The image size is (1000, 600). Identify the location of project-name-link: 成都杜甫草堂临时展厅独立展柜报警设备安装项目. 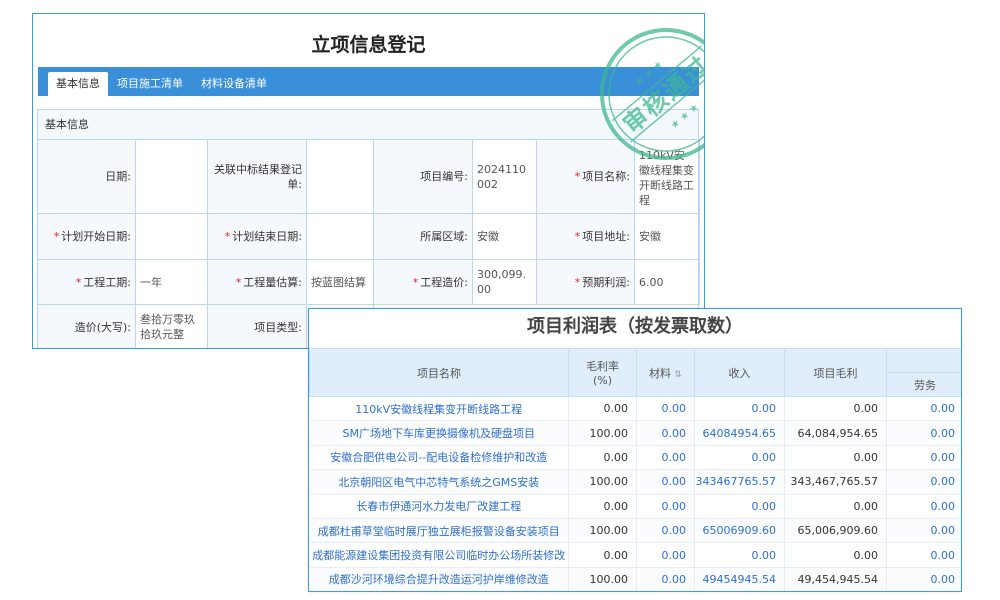
(439, 531).